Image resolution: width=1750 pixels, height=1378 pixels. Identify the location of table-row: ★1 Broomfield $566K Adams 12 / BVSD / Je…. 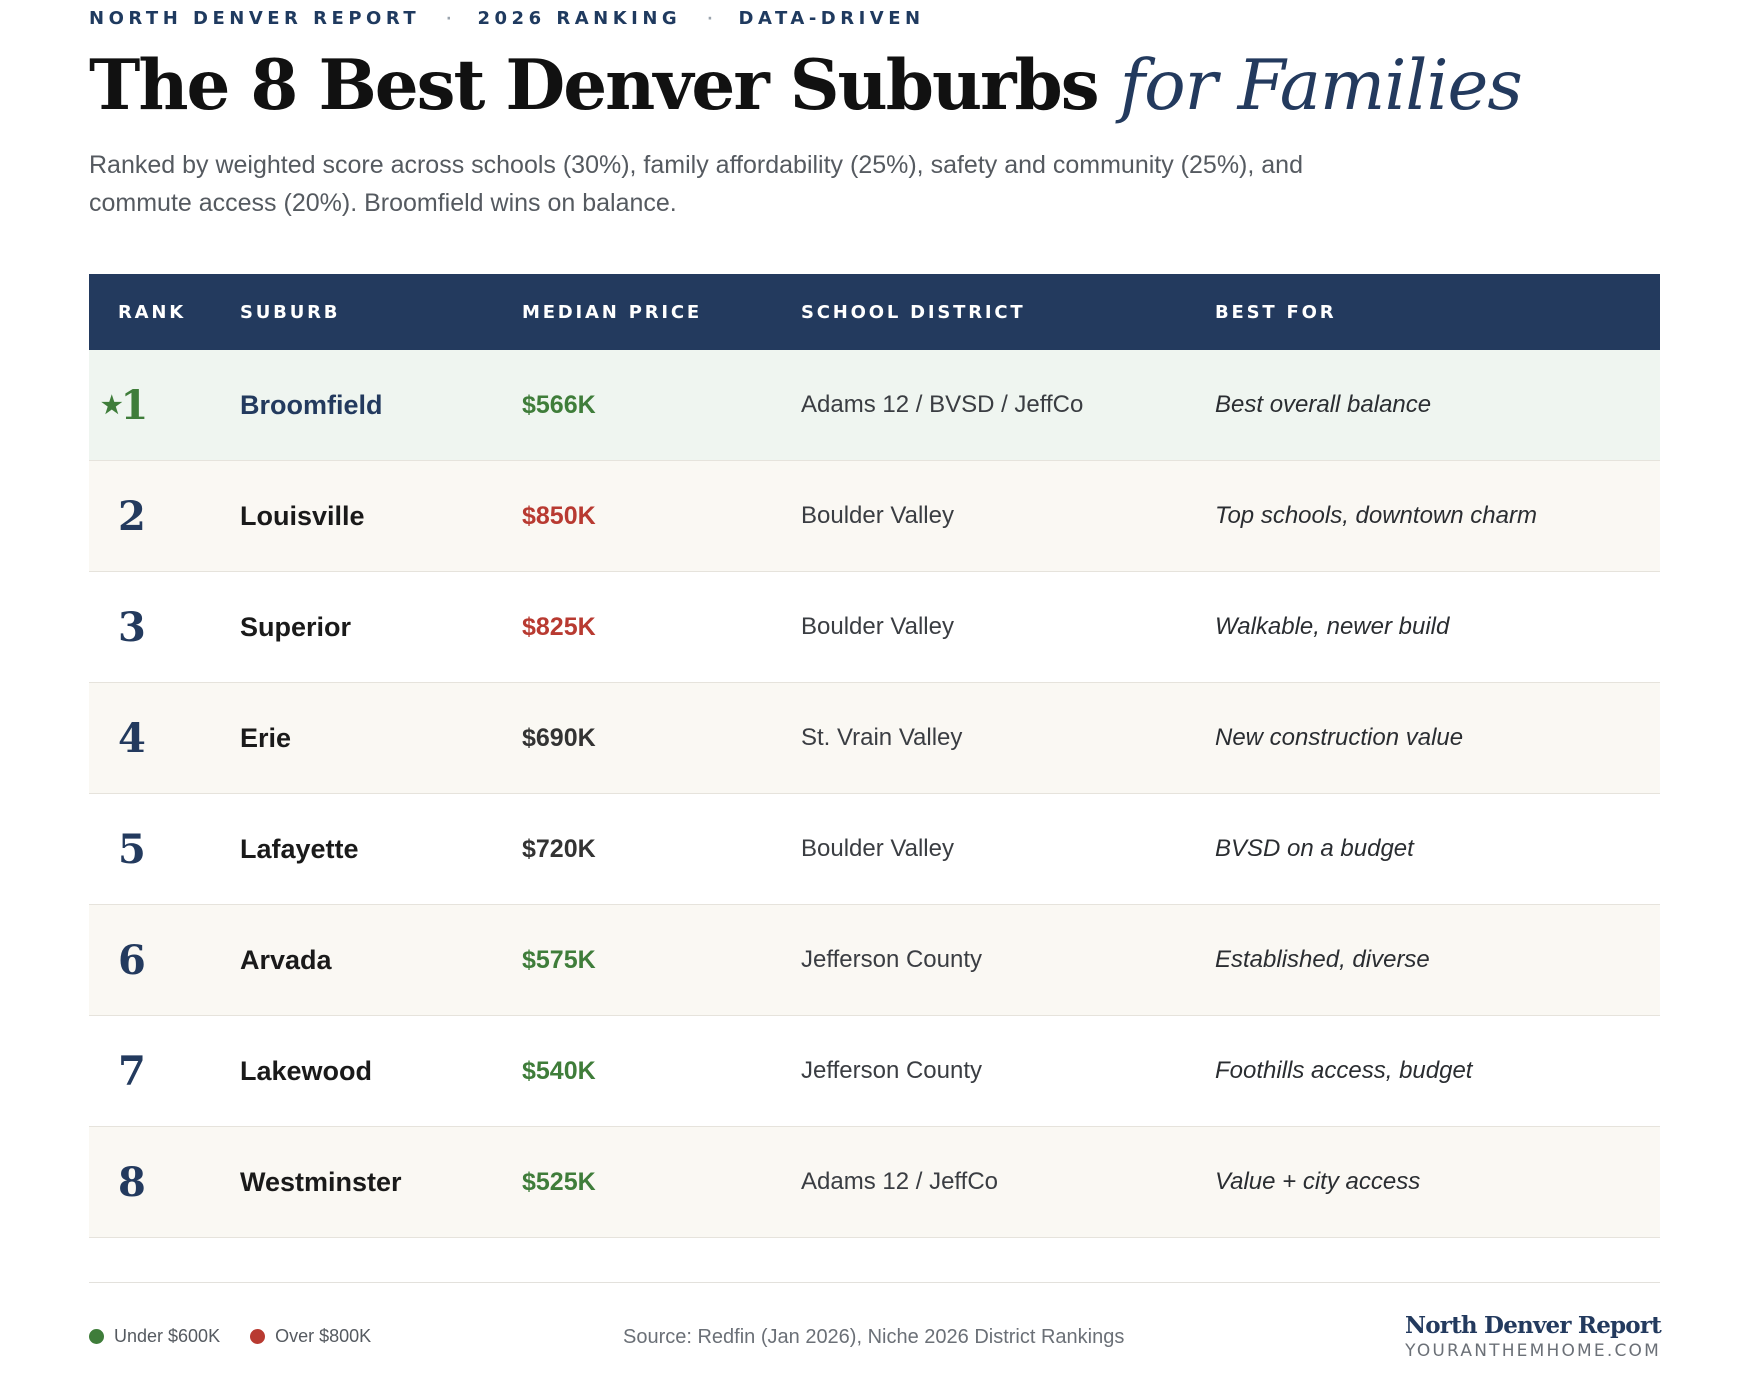
(874, 405).